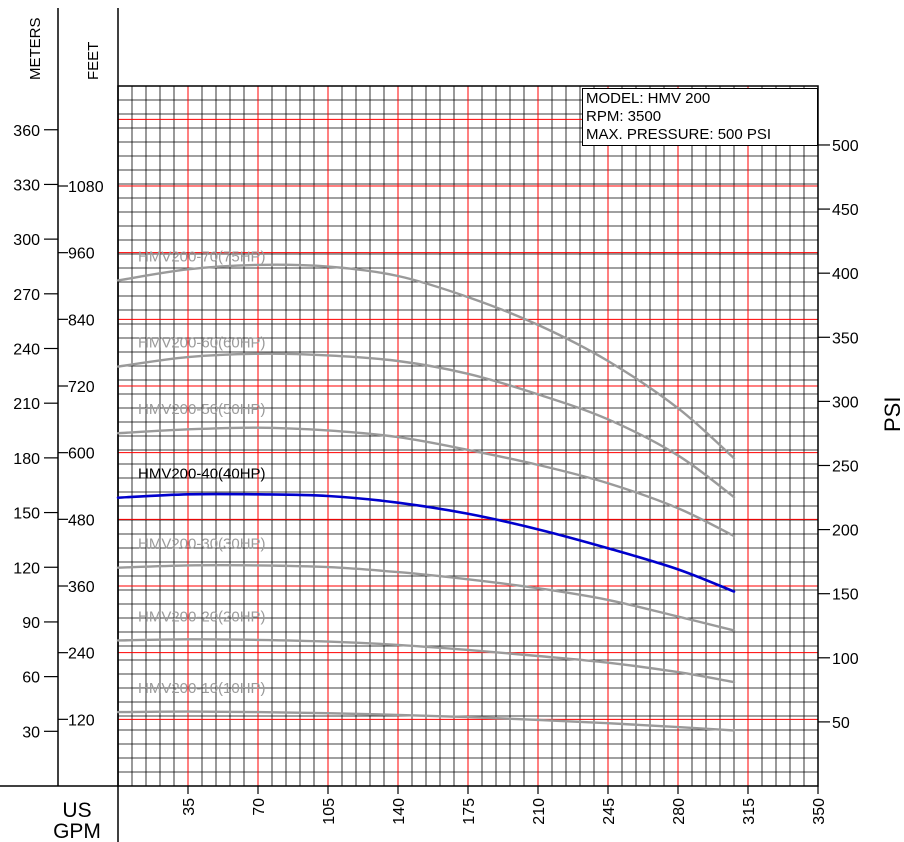 This screenshot has height=842, width=904. Describe the element at coordinates (31, 732) in the screenshot. I see `meters-tick-label: 30` at that location.